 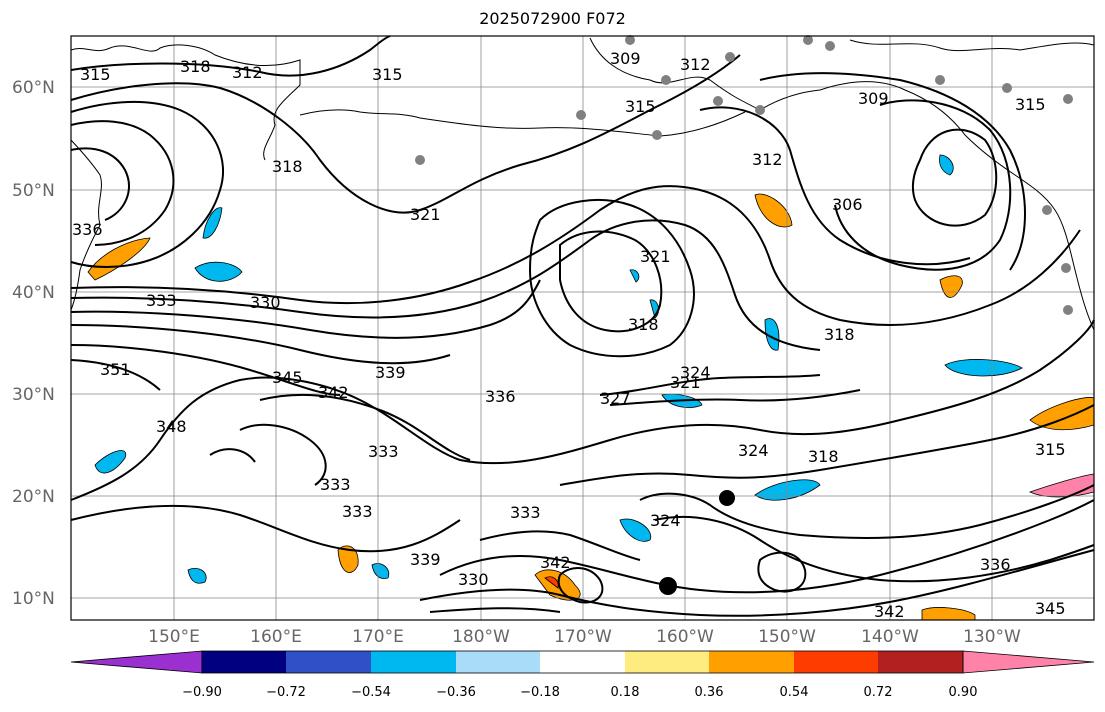 I want to click on map-title: 2025072900 F072, so click(x=552, y=18).